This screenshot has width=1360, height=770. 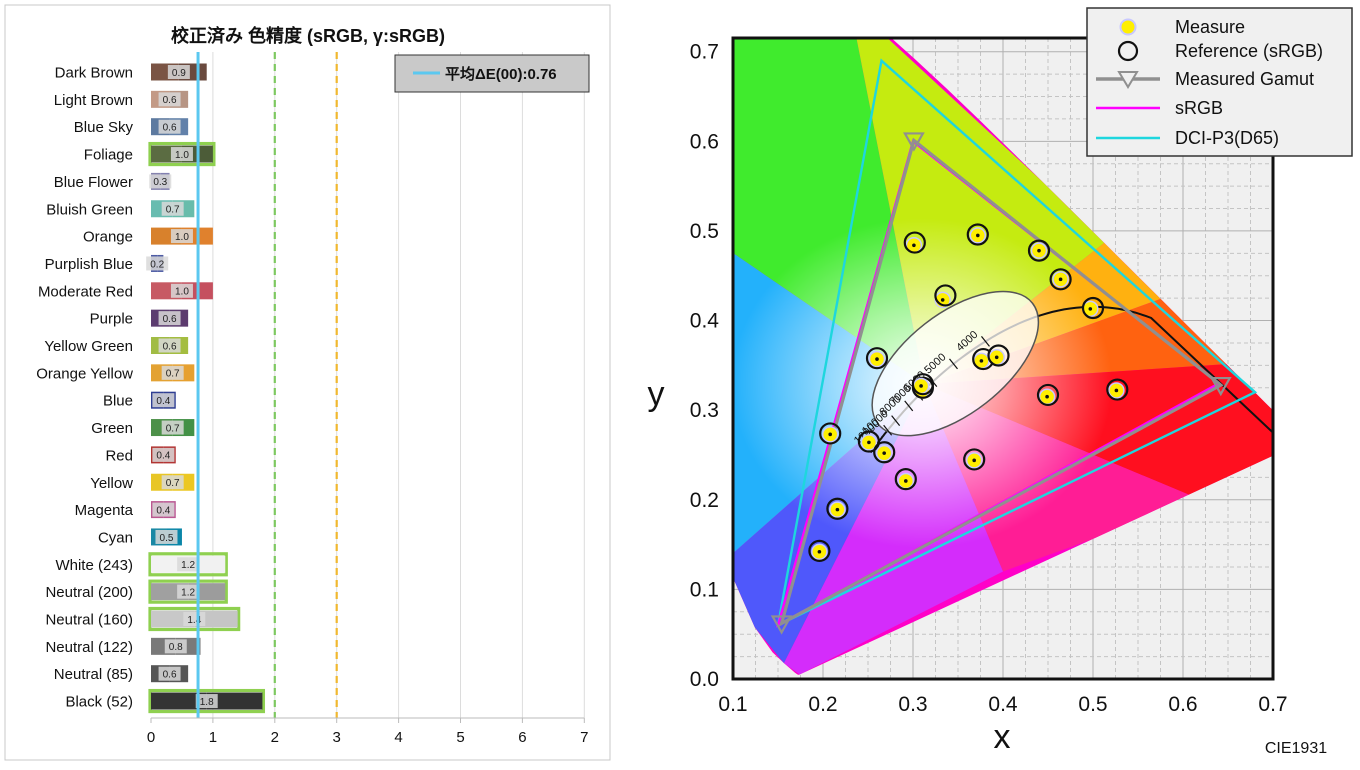 What do you see at coordinates (705, 321) in the screenshot?
I see `cie-y-tick-label: 0.4` at bounding box center [705, 321].